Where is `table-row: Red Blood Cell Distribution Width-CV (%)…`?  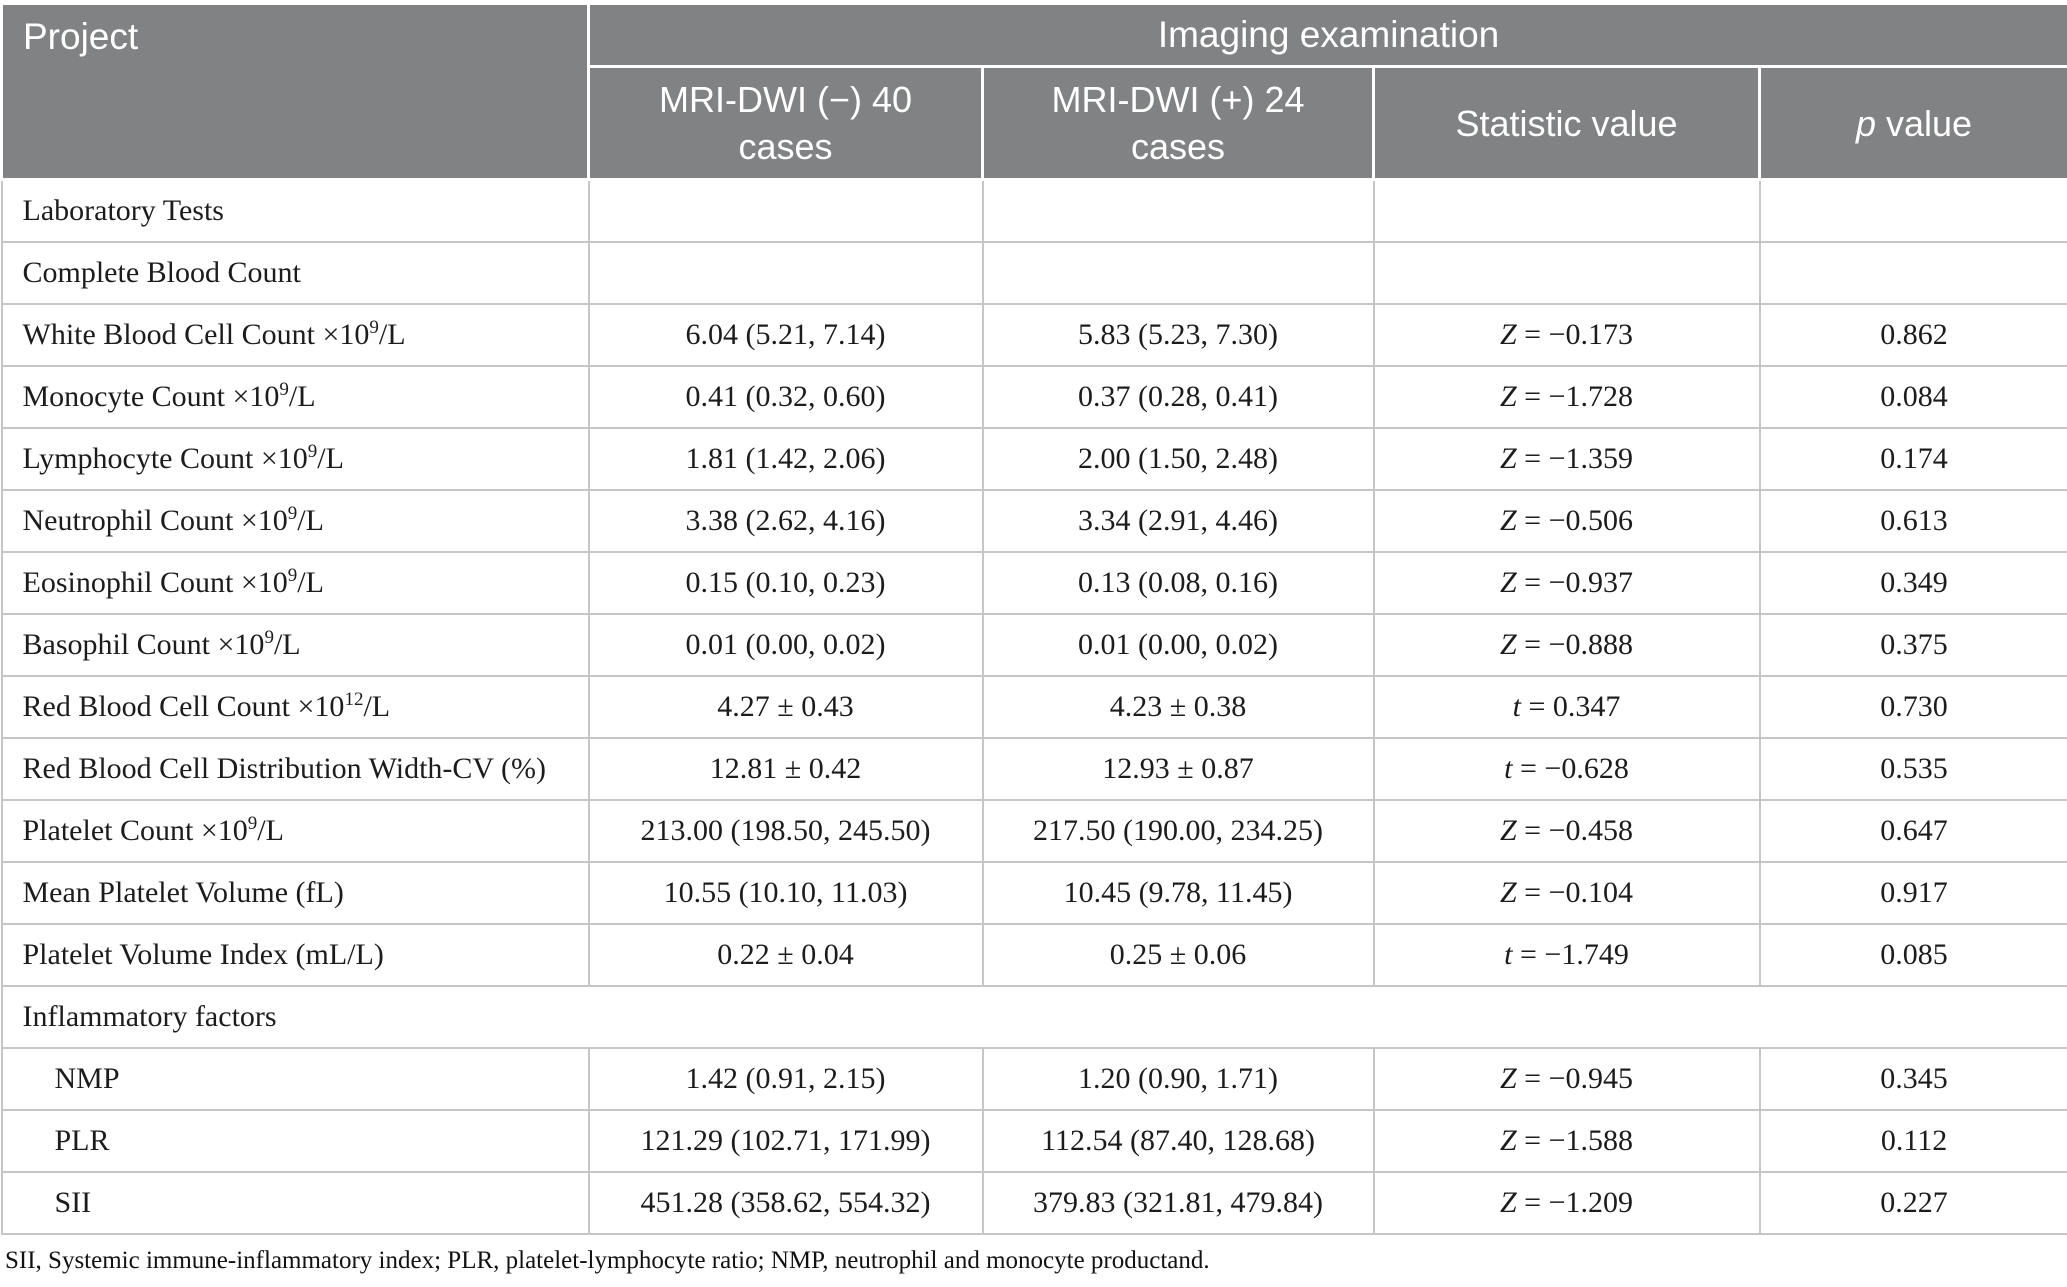
table-row: Red Blood Cell Distribution Width-CV (%)… is located at coordinates (1033, 769).